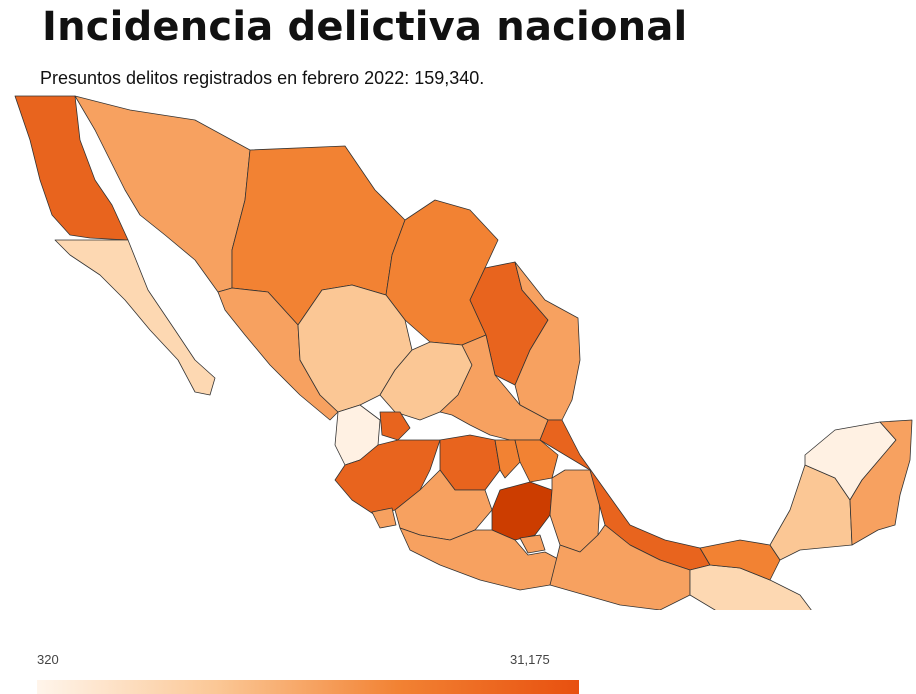 Image resolution: width=916 pixels, height=694 pixels. What do you see at coordinates (881, 482) in the screenshot?
I see `state-quintana-roo` at bounding box center [881, 482].